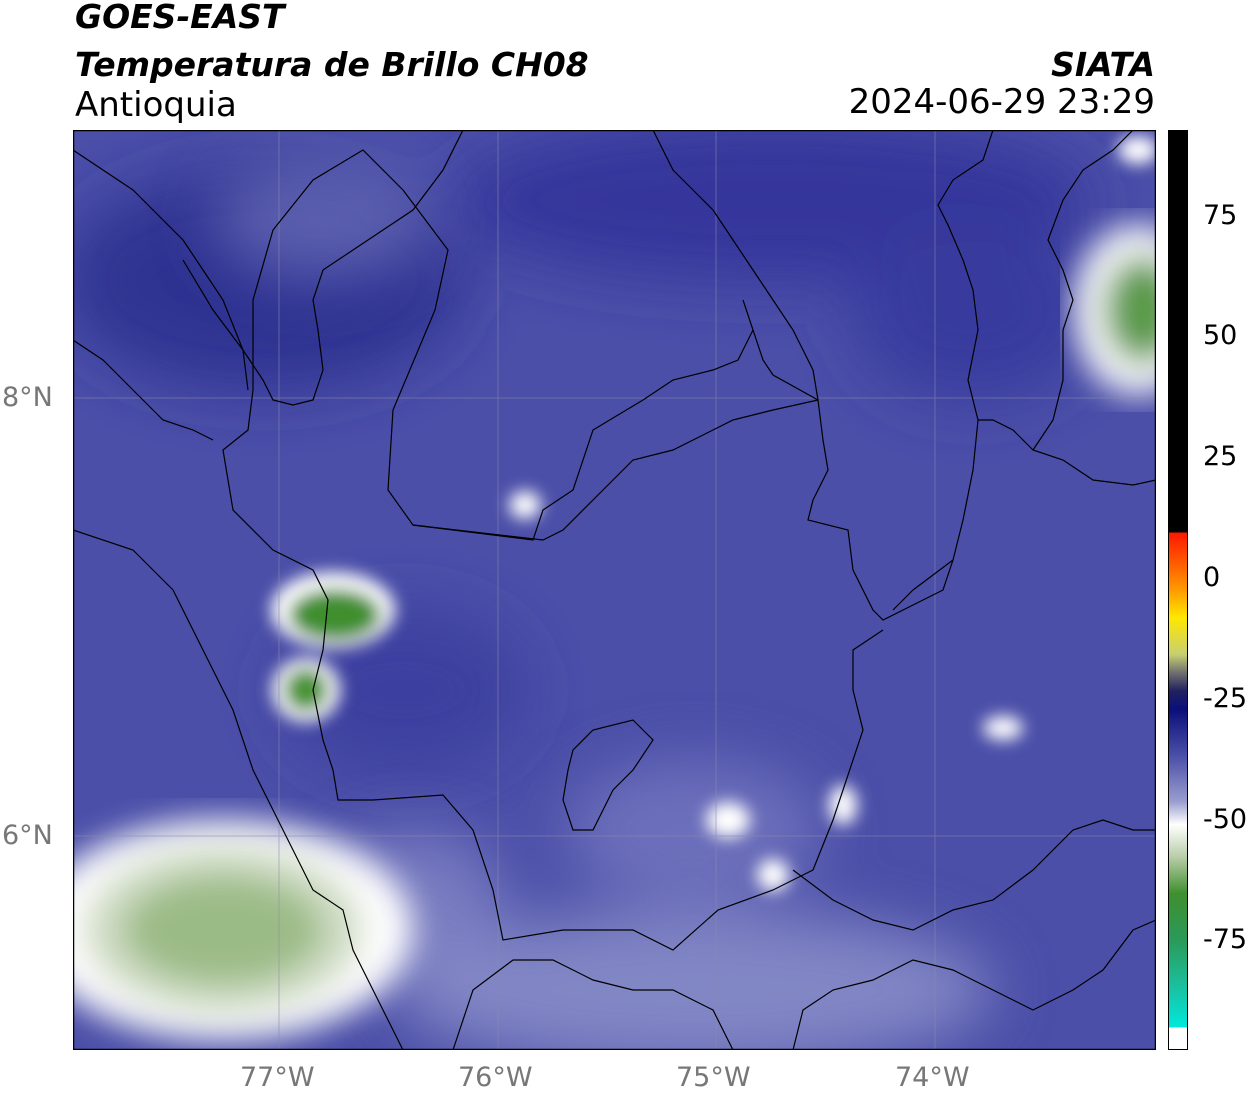 This screenshot has width=1252, height=1099. I want to click on datetime-label: 2024-06-29 23:29, so click(1001, 102).